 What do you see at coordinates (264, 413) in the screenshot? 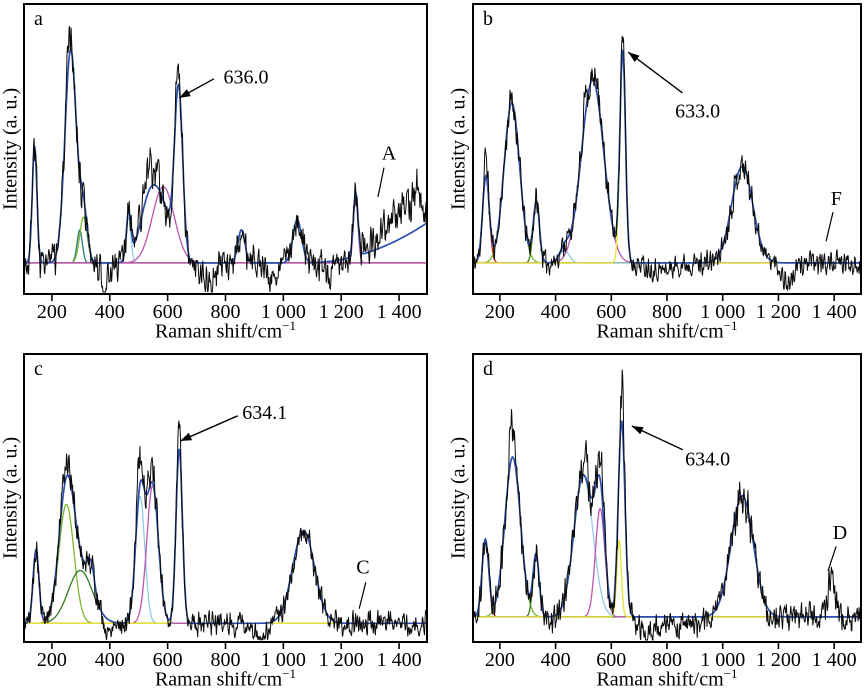
I see `peak-position-label: 634.1` at bounding box center [264, 413].